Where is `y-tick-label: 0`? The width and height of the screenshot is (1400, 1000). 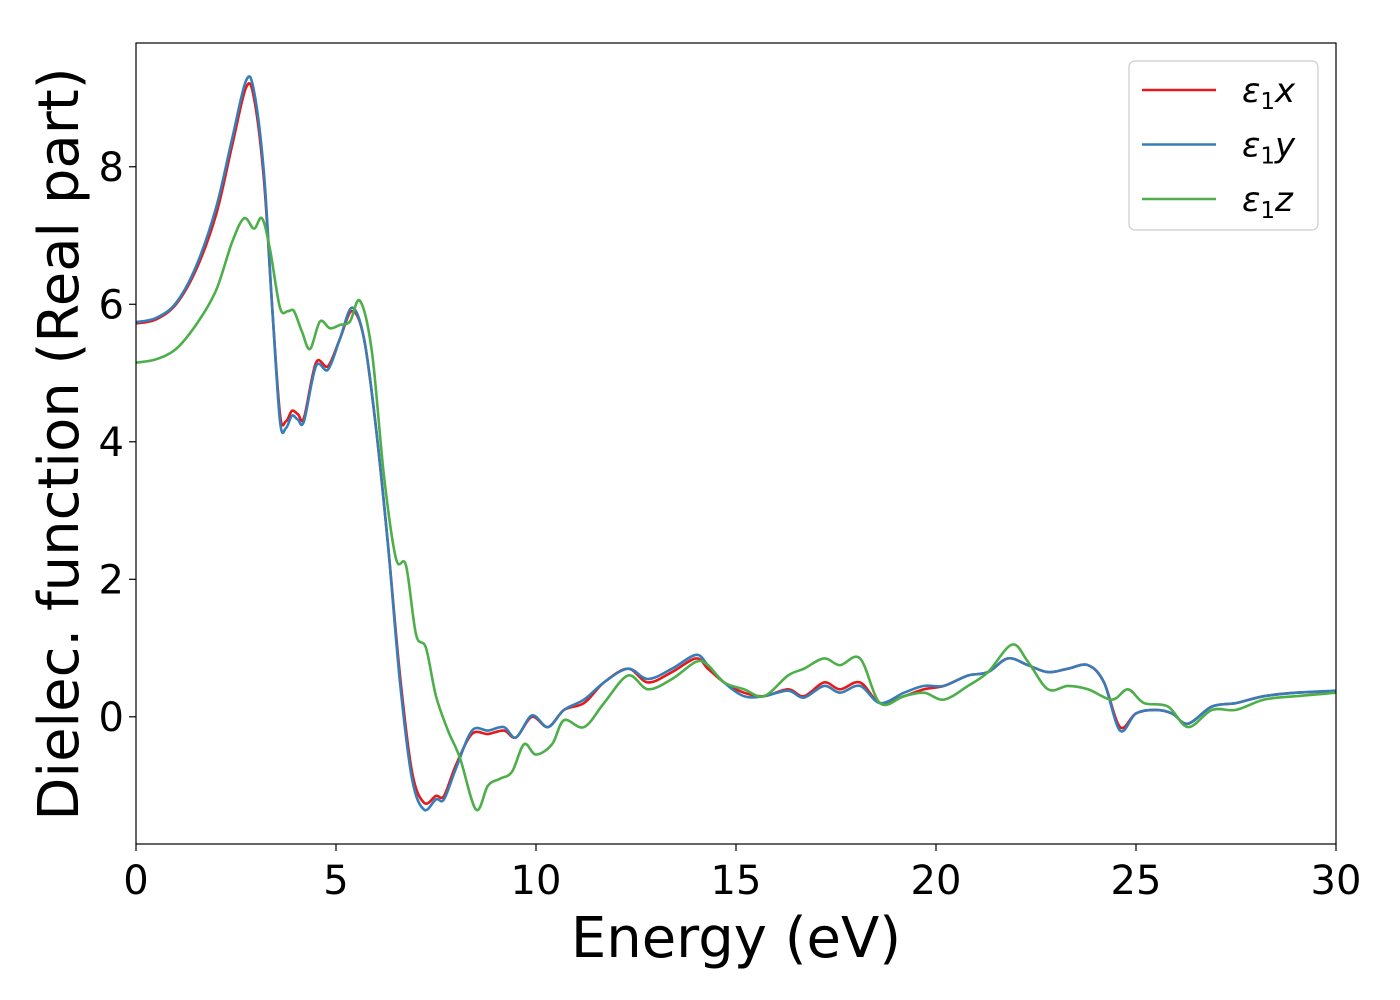
y-tick-label: 0 is located at coordinates (111, 718).